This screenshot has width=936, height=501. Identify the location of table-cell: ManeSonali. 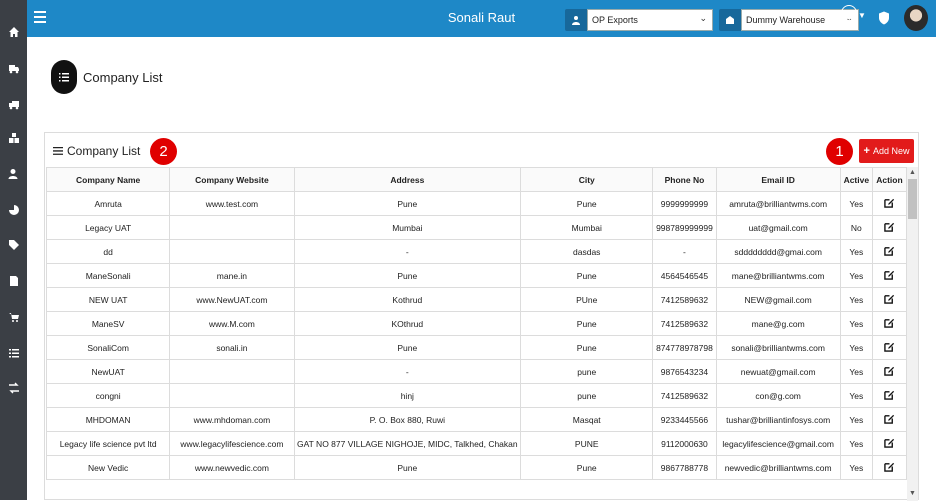
(108, 275).